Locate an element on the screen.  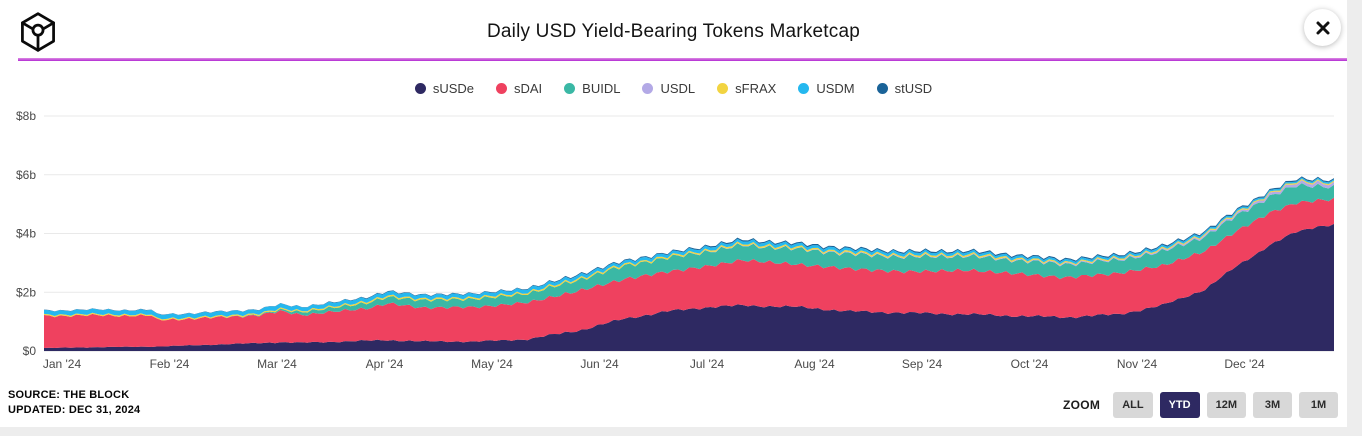
zoom-buttons: ALL YTD 12M 3M 1M is located at coordinates (1222, 405).